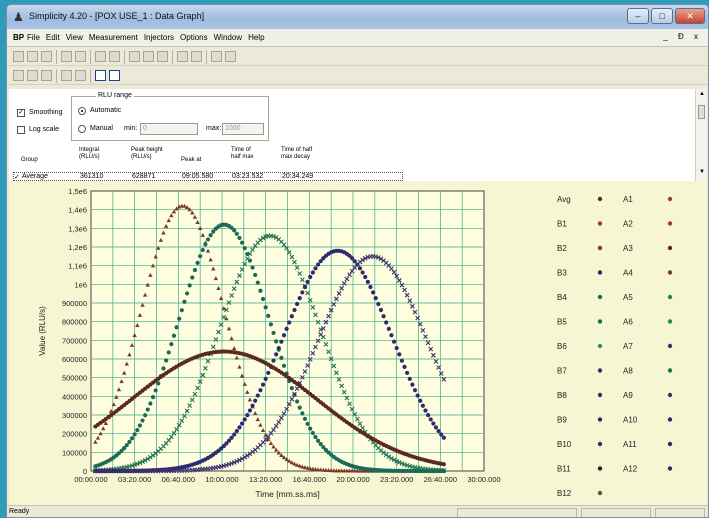  I want to click on menu-options: Options, so click(194, 37).